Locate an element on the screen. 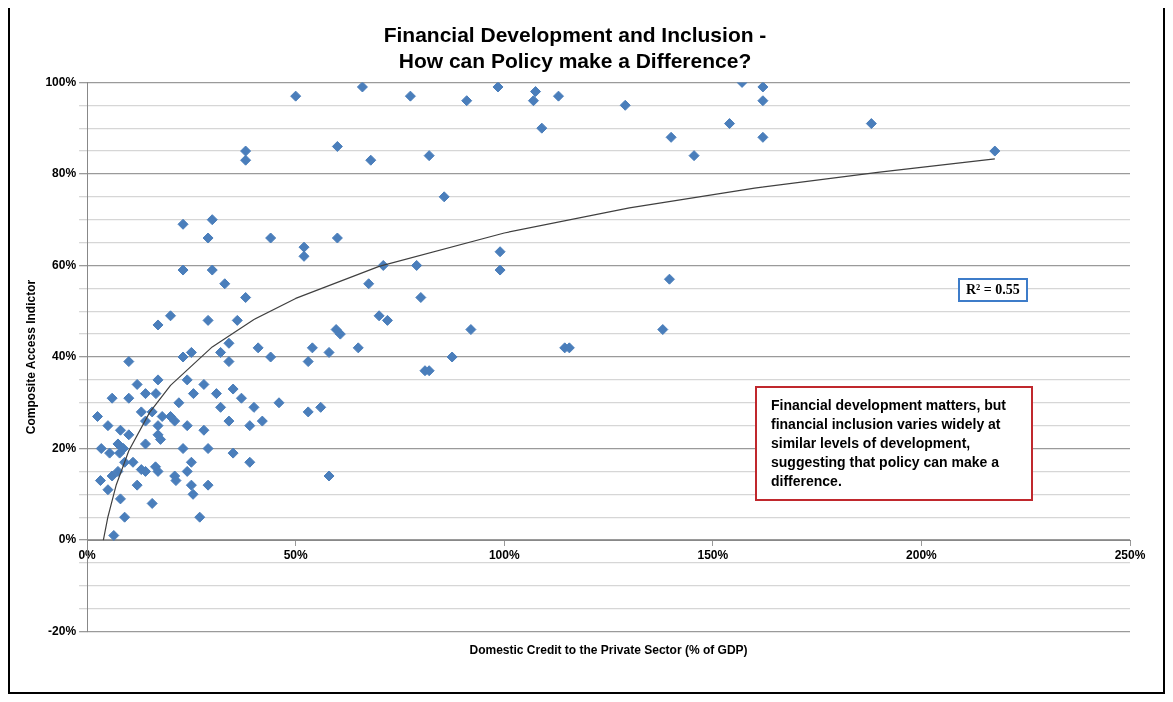 Image resolution: width=1173 pixels, height=702 pixels. x-tick-label: 100% is located at coordinates (504, 554).